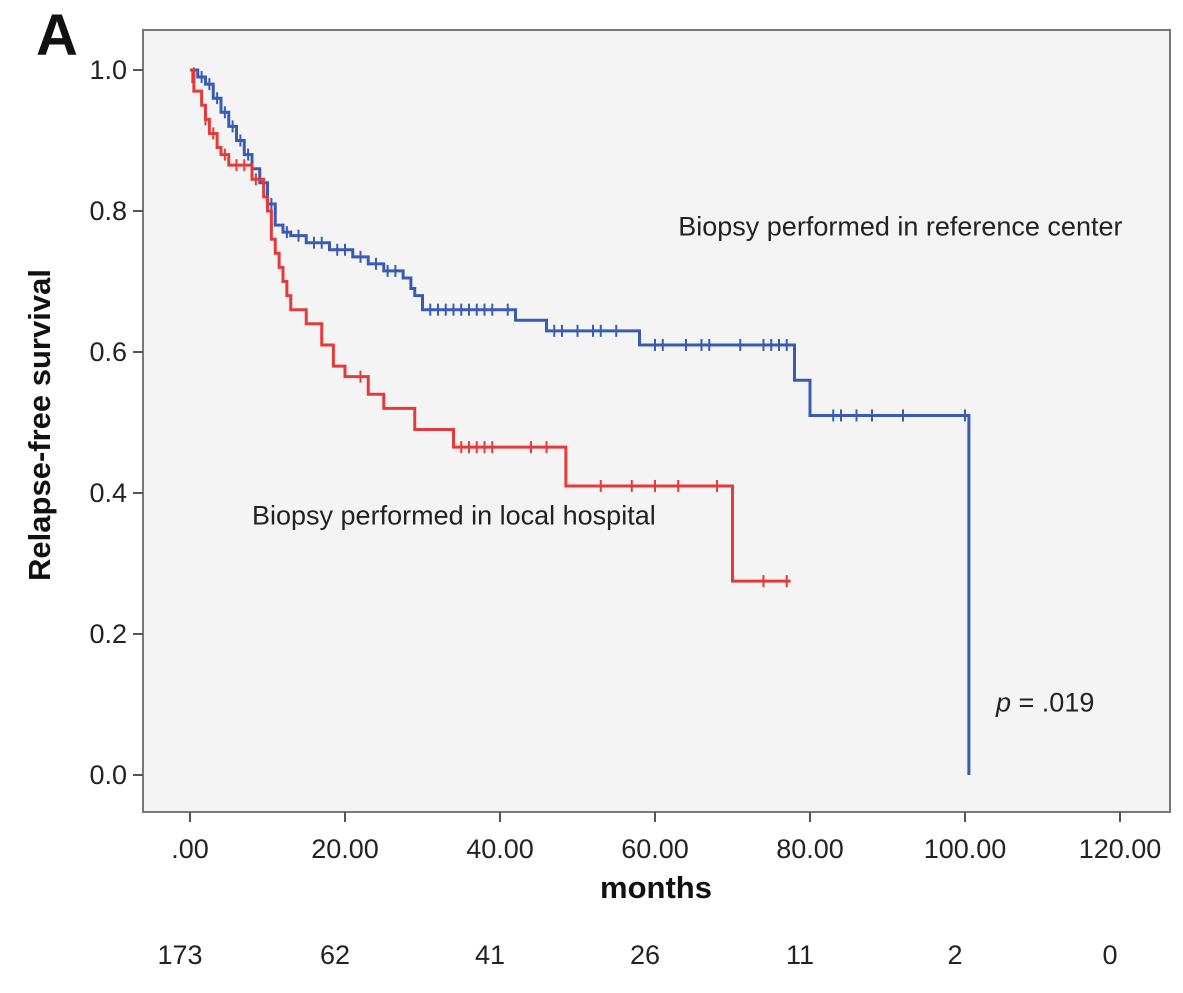 The height and width of the screenshot is (993, 1183). What do you see at coordinates (1110, 955) in the screenshot?
I see `number-at-risk: 0` at bounding box center [1110, 955].